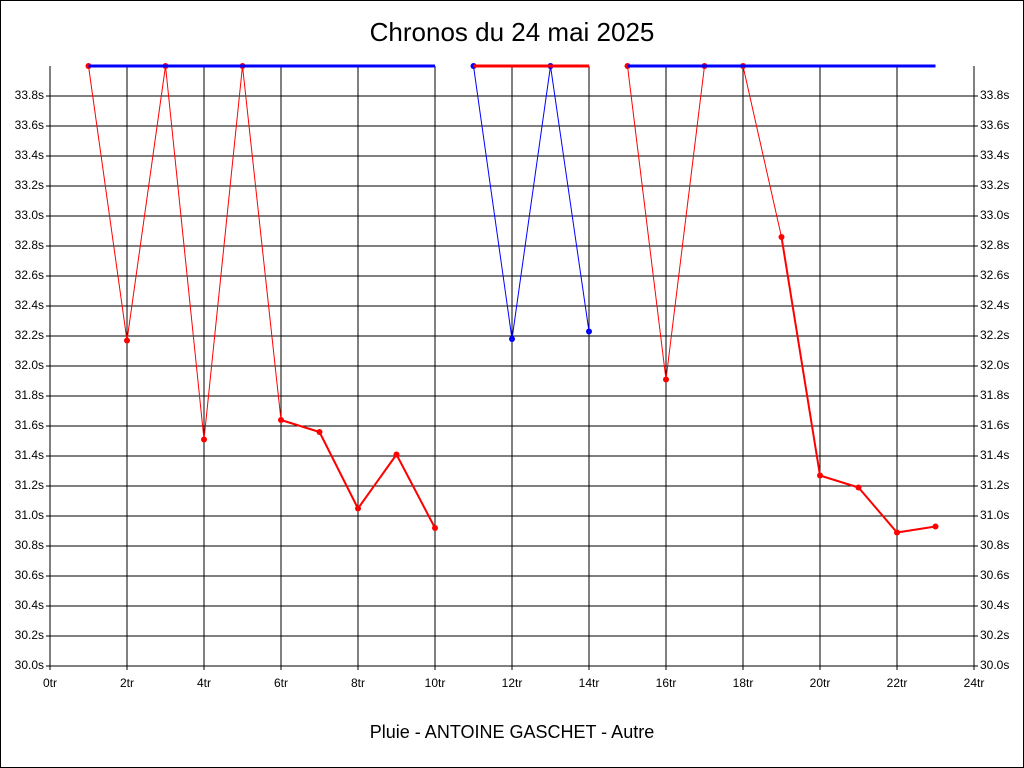 The width and height of the screenshot is (1024, 768). What do you see at coordinates (743, 683) in the screenshot?
I see `x-tick-label: 18tr` at bounding box center [743, 683].